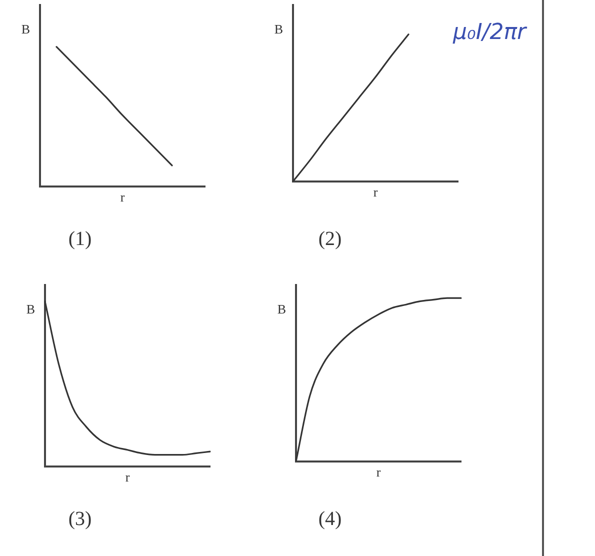 Image resolution: width=595 pixels, height=556 pixels. Describe the element at coordinates (80, 239) in the screenshot. I see `text: (1)` at that location.